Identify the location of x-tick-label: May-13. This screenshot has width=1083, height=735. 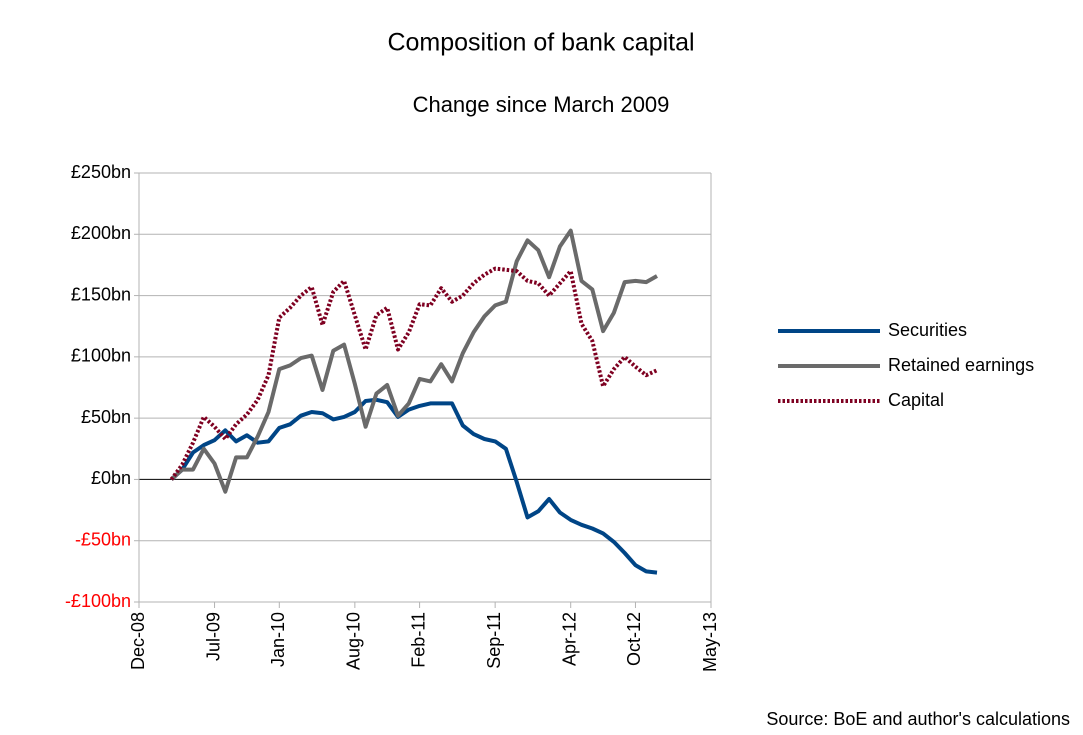
(710, 642).